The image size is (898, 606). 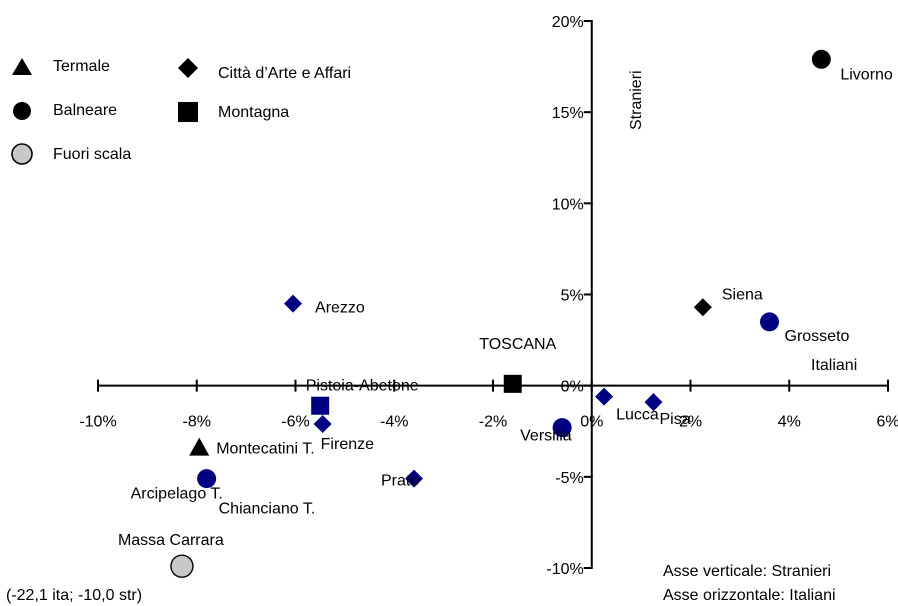 I want to click on x-tick-label: -10%, so click(x=97, y=422).